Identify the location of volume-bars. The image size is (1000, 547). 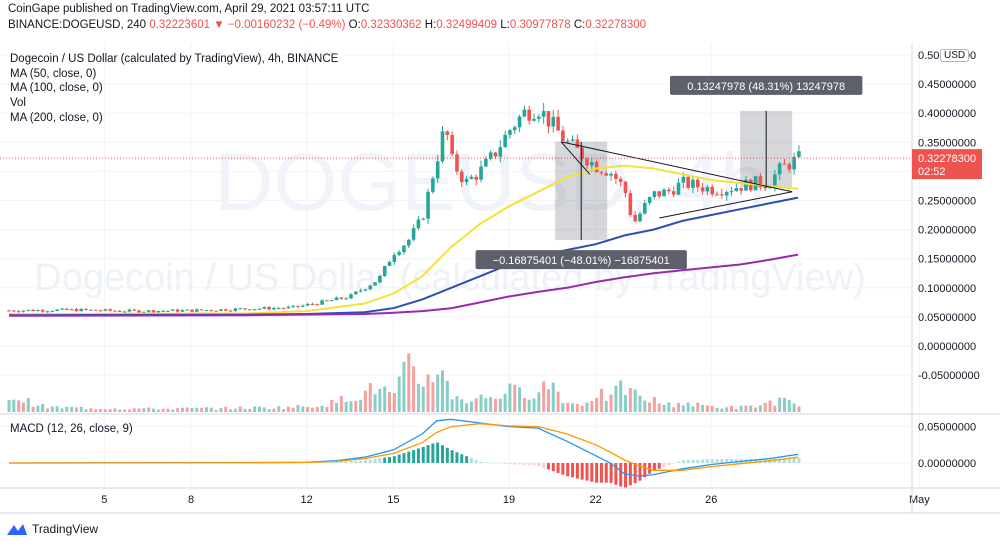
(404, 382).